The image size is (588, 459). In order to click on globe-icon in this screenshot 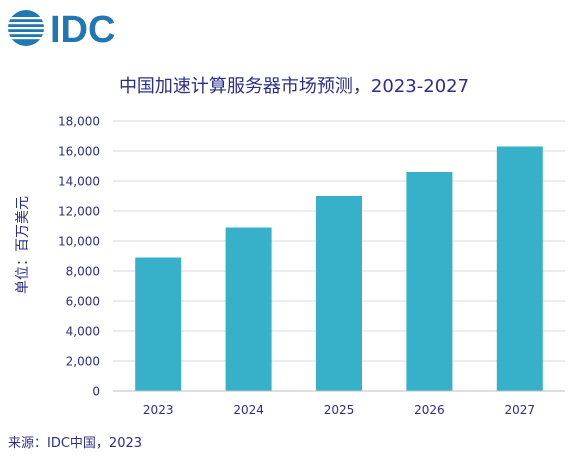, I will do `click(26, 28)`.